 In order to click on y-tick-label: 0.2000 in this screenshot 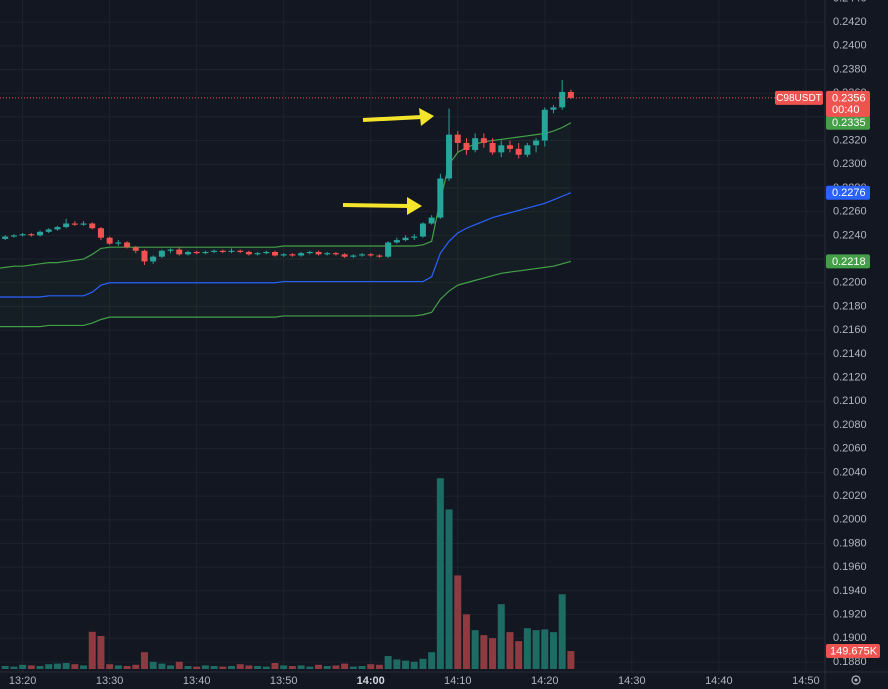, I will do `click(850, 520)`.